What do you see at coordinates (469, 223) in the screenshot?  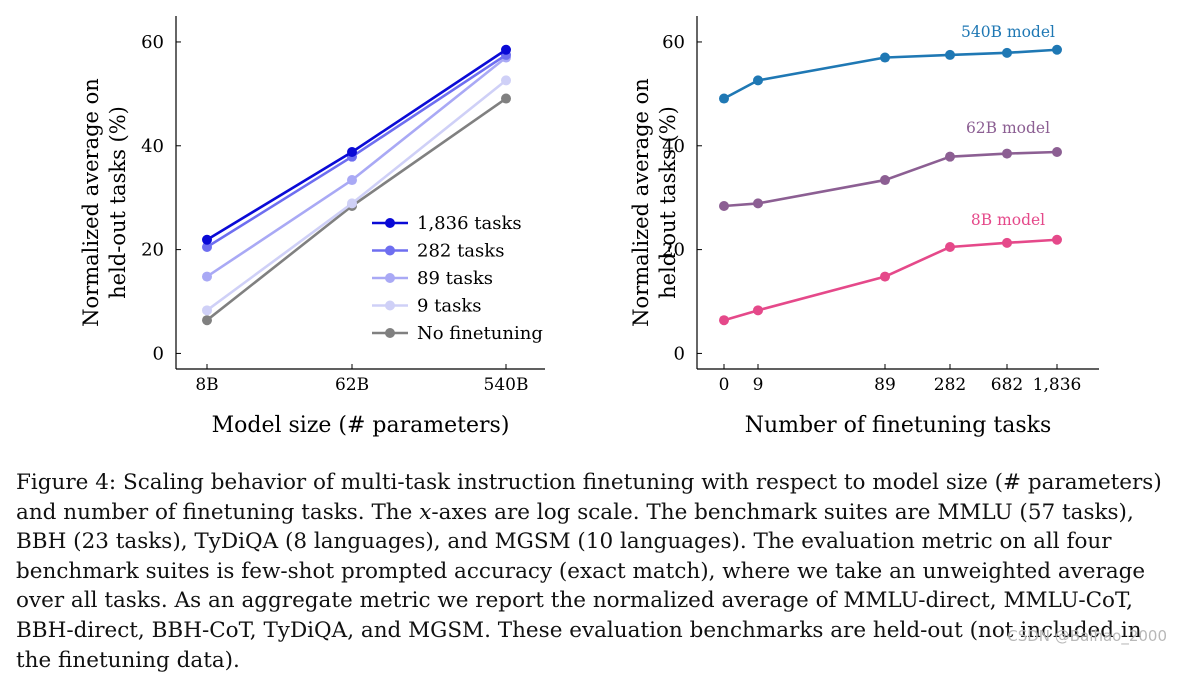 I see `legend-label: 1,836 tasks` at bounding box center [469, 223].